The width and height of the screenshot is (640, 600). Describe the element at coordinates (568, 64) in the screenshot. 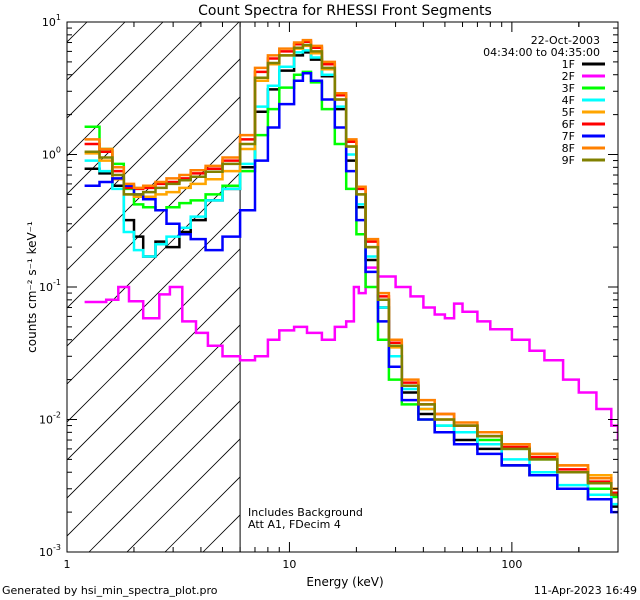

I see `legend-label-1f: 1F` at that location.